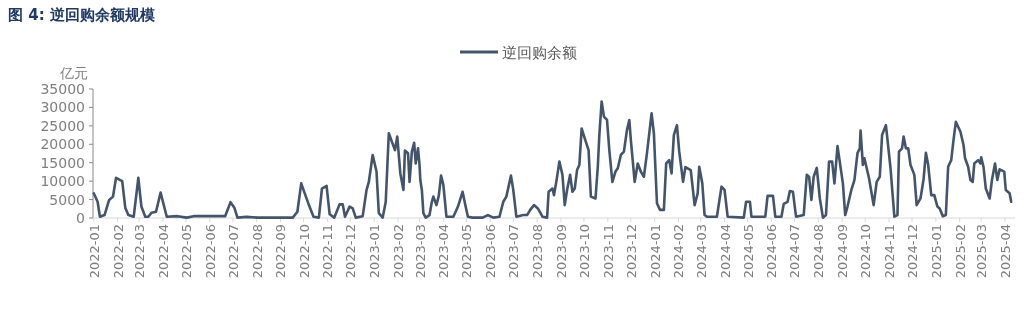 The width and height of the screenshot is (1031, 335). What do you see at coordinates (62, 125) in the screenshot?
I see `y-tick-label: 25000` at bounding box center [62, 125].